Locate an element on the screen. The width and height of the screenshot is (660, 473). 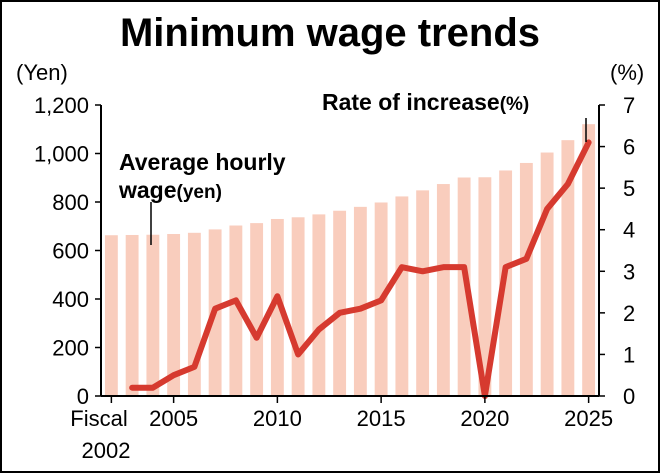
bar-2014 is located at coordinates (360, 301).